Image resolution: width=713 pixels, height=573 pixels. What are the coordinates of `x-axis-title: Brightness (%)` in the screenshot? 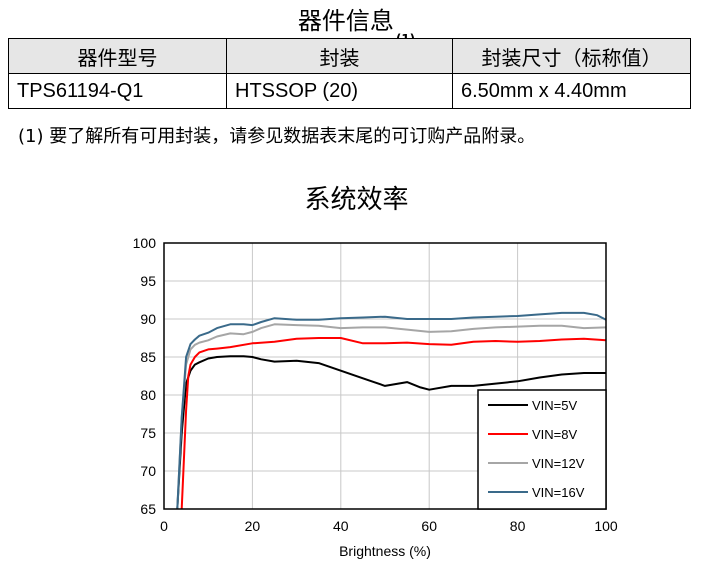 It's located at (385, 551).